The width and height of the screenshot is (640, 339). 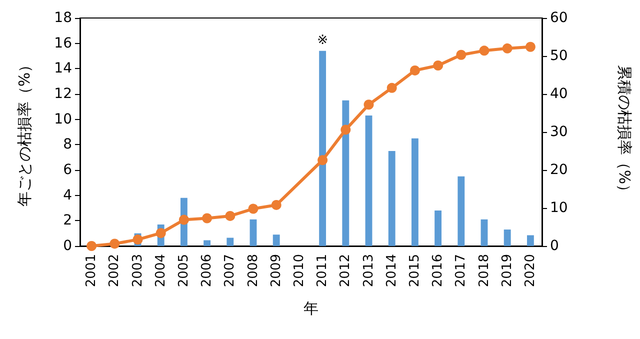 I want to click on x-tick-label: 2009, so click(x=276, y=271).